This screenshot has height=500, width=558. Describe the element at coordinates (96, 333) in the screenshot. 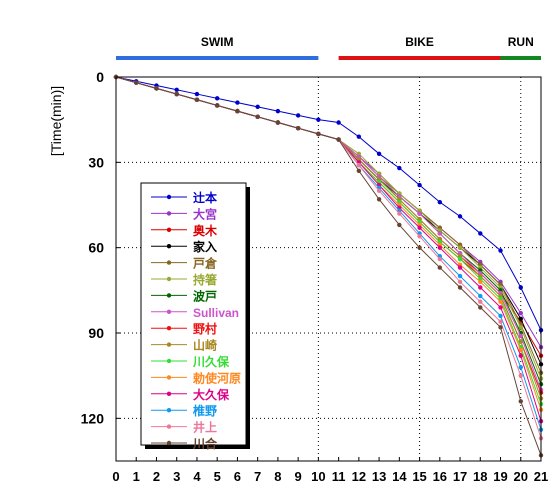

I see `y-tick-label: 90` at that location.